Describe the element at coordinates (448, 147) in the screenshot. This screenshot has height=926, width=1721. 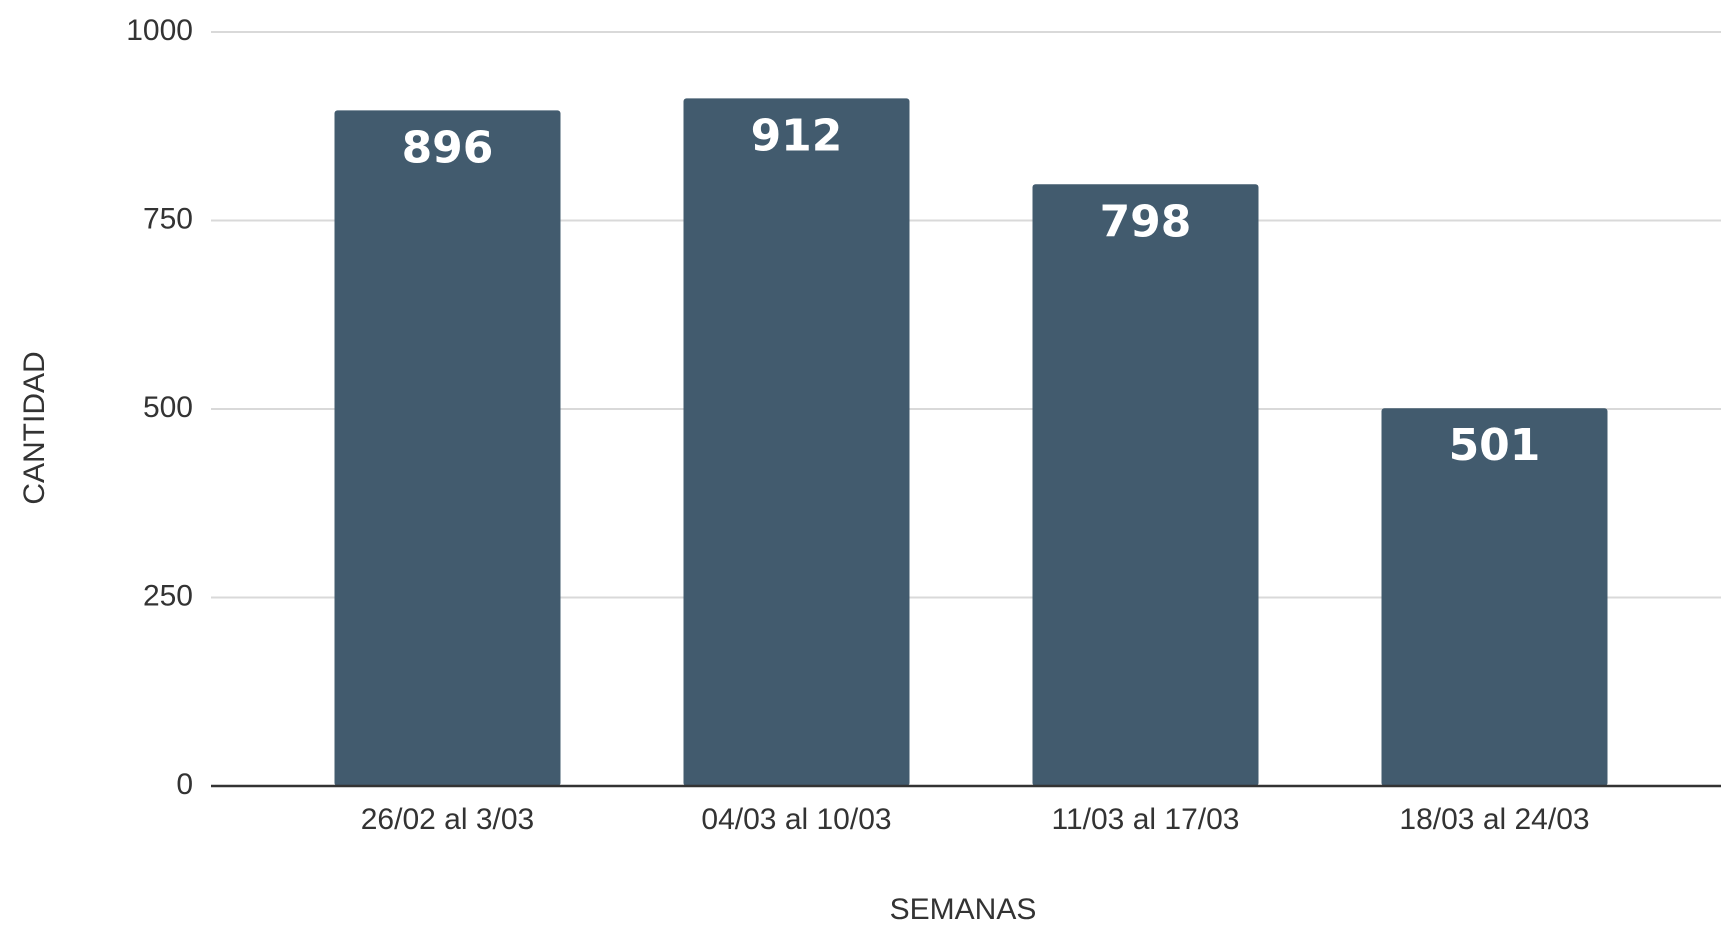
I see `data-label: 896` at that location.